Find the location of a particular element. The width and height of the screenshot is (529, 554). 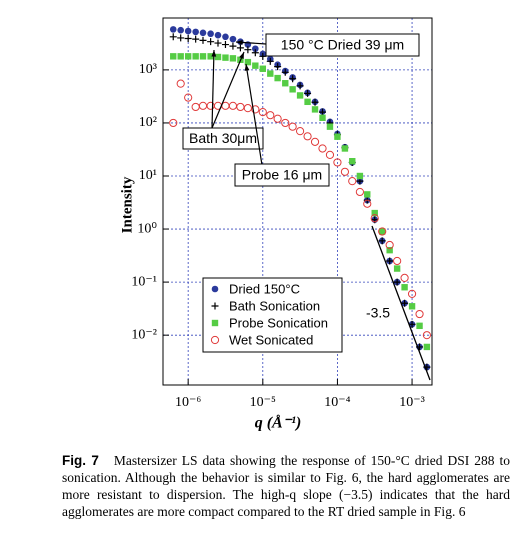

y-tick-label: 10¹ is located at coordinates (148, 175).